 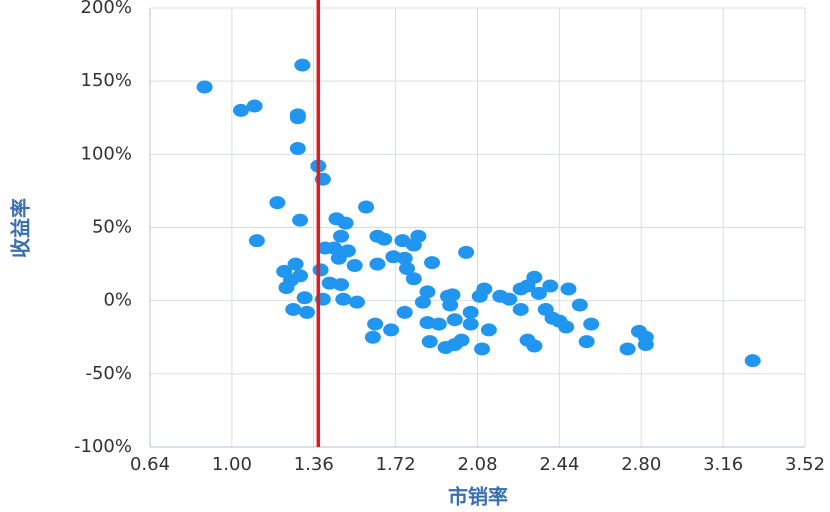 I want to click on y-tick-label: -50%, so click(x=108, y=373).